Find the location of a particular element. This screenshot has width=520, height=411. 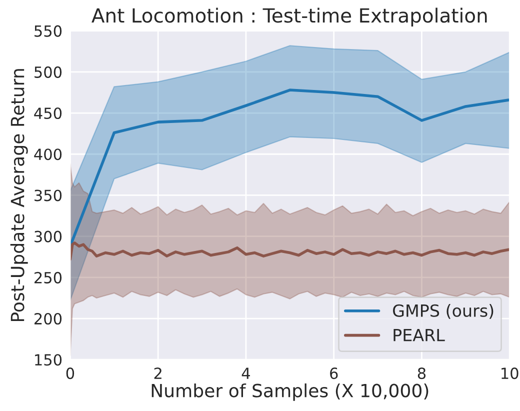

y-axis-title: Post-Update Average Return is located at coordinates (19, 195).